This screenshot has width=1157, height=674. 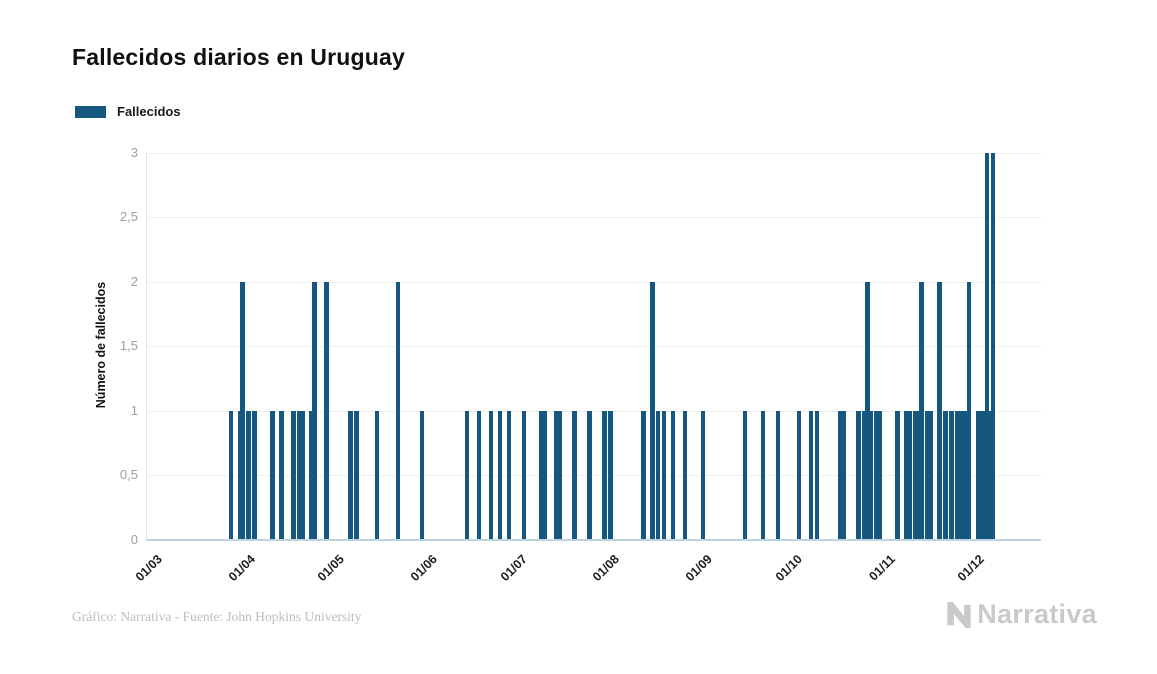 What do you see at coordinates (238, 57) in the screenshot?
I see `page-title: Fallecidos diarios en Uruguay` at bounding box center [238, 57].